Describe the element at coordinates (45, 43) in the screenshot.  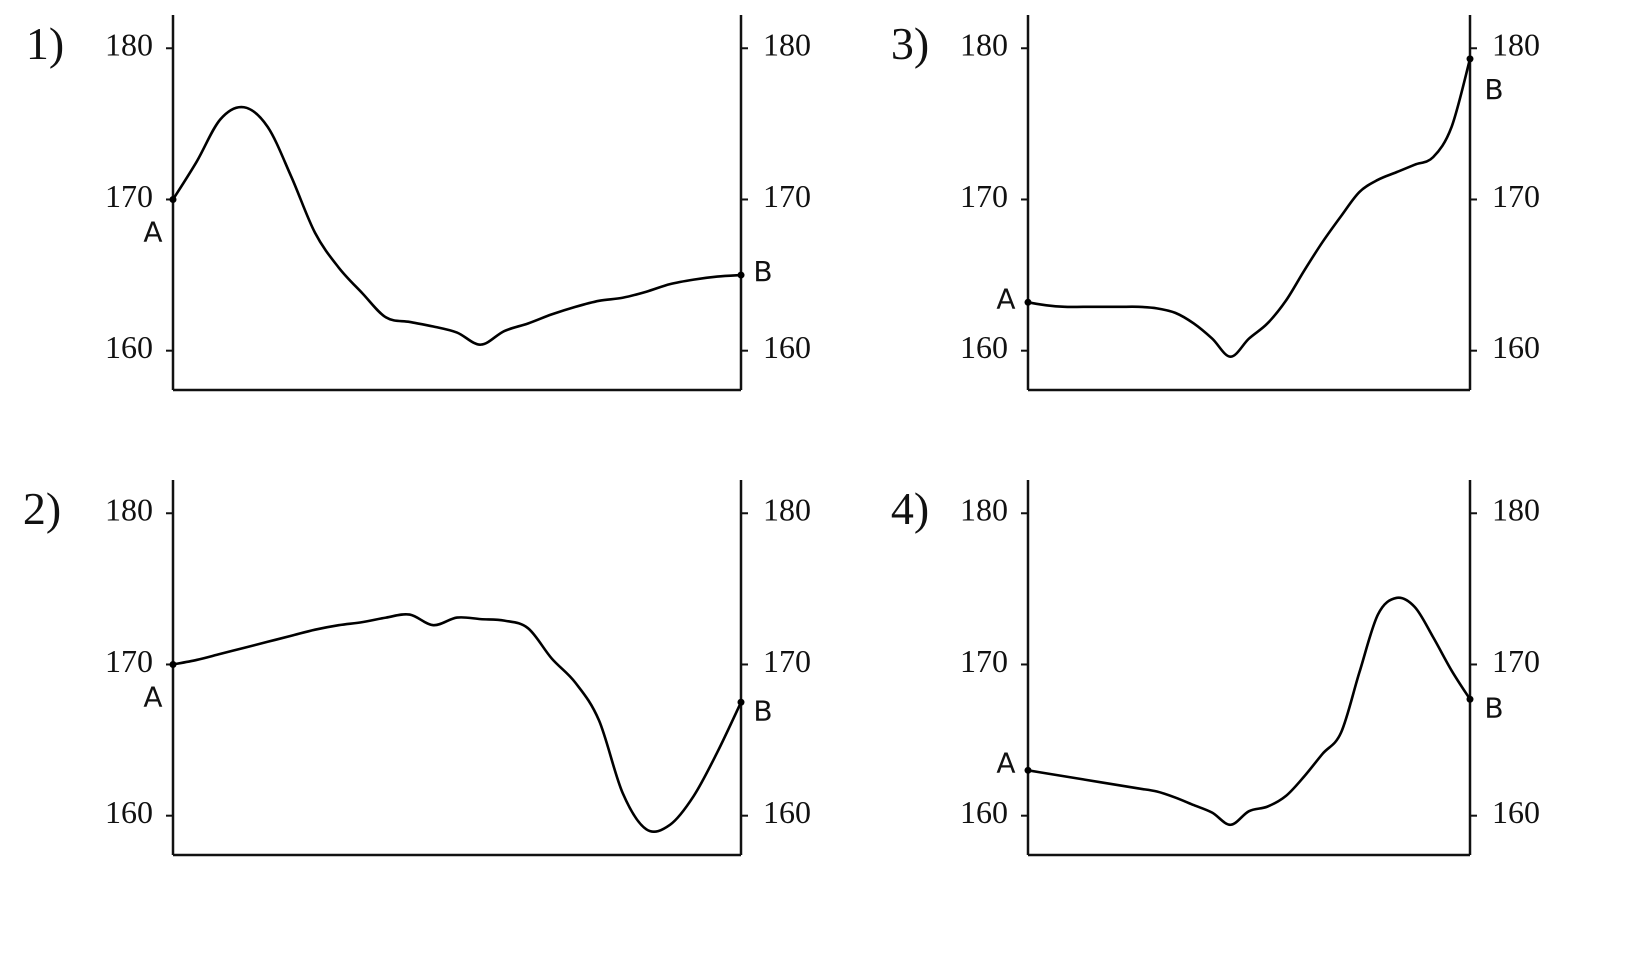
I see `panel-label: 1)` at that location.